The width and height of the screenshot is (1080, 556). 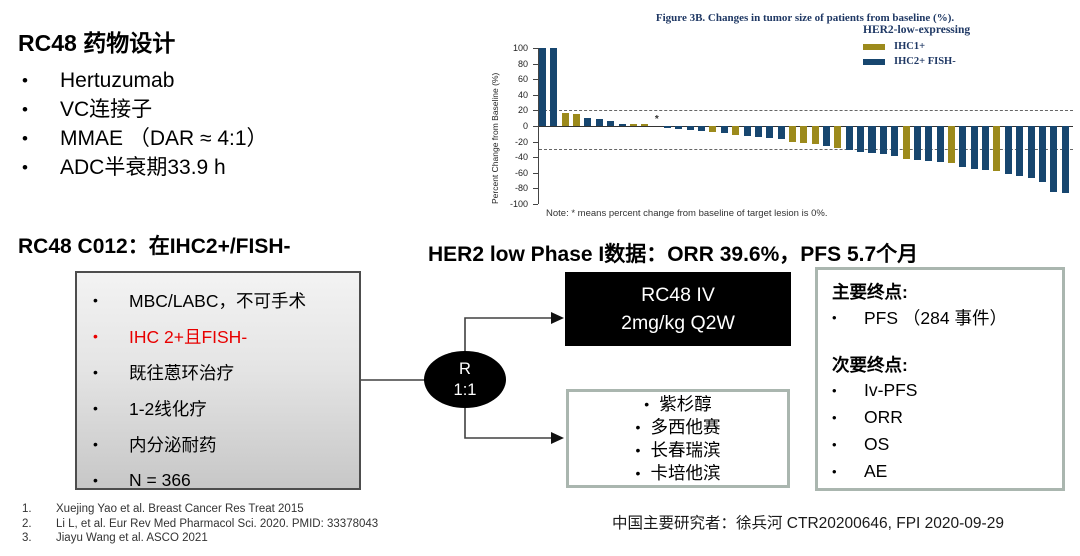 I want to click on y-tick-label: -20, so click(x=521, y=141).